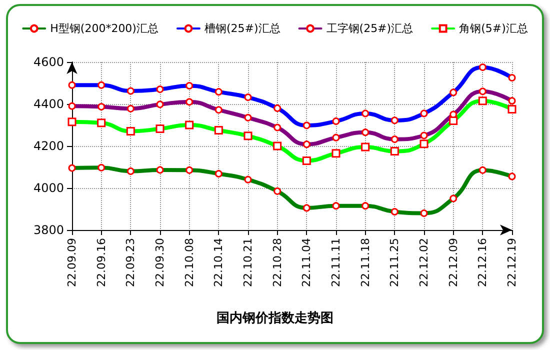 This screenshot has height=350, width=550. What do you see at coordinates (275, 318) in the screenshot?
I see `text: 国内钢价指数走势图` at bounding box center [275, 318].